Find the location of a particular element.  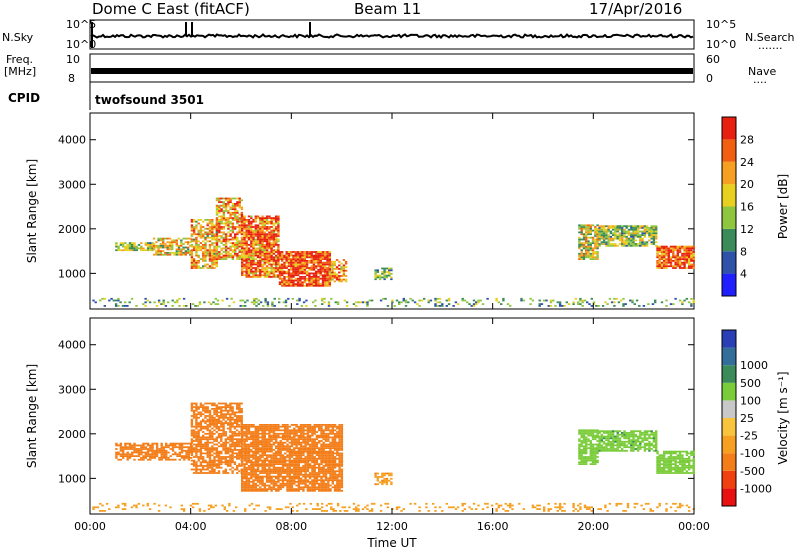

freq-panel-frame is located at coordinates (392, 68).